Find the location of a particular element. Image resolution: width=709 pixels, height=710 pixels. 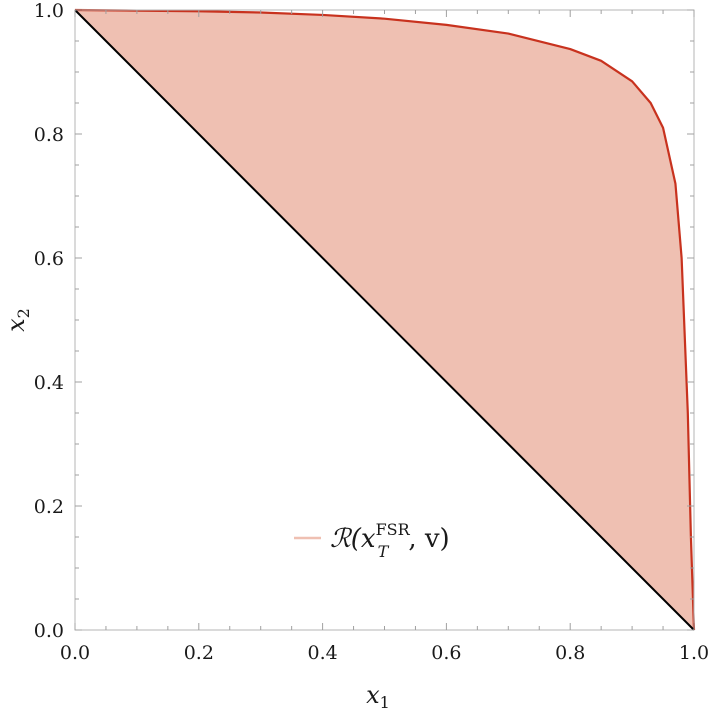

y-tick-label: 0.4 is located at coordinates (49, 383).